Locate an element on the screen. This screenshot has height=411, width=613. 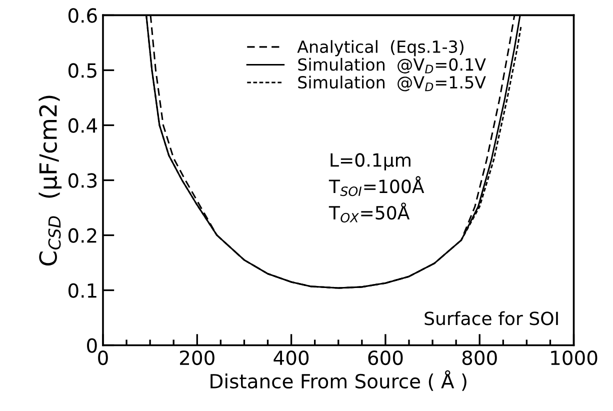
legend-label: Simulation @V$_{D}$=1.5V is located at coordinates (392, 84).